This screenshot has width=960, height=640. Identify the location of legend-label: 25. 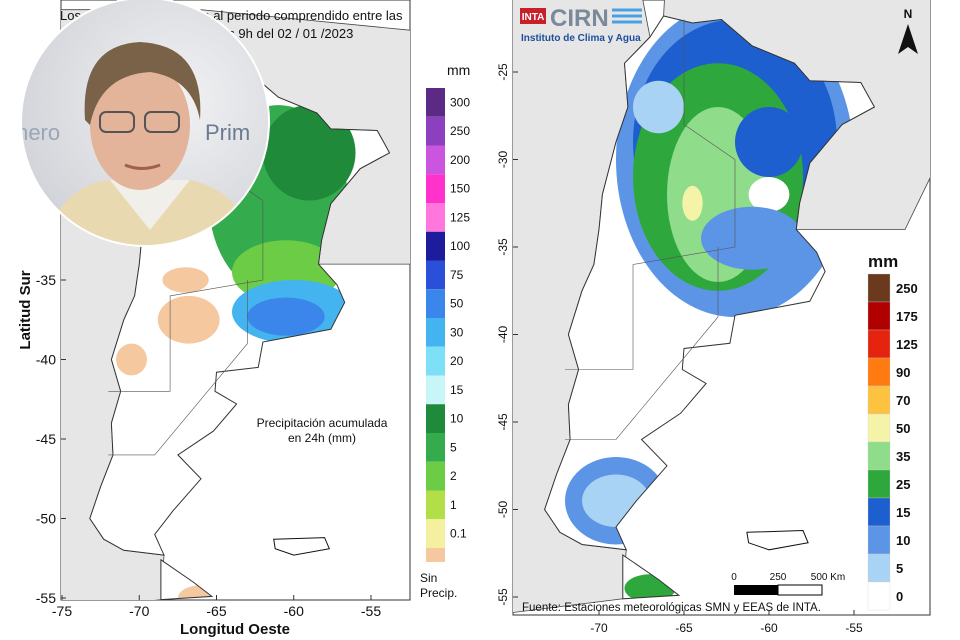
(903, 484).